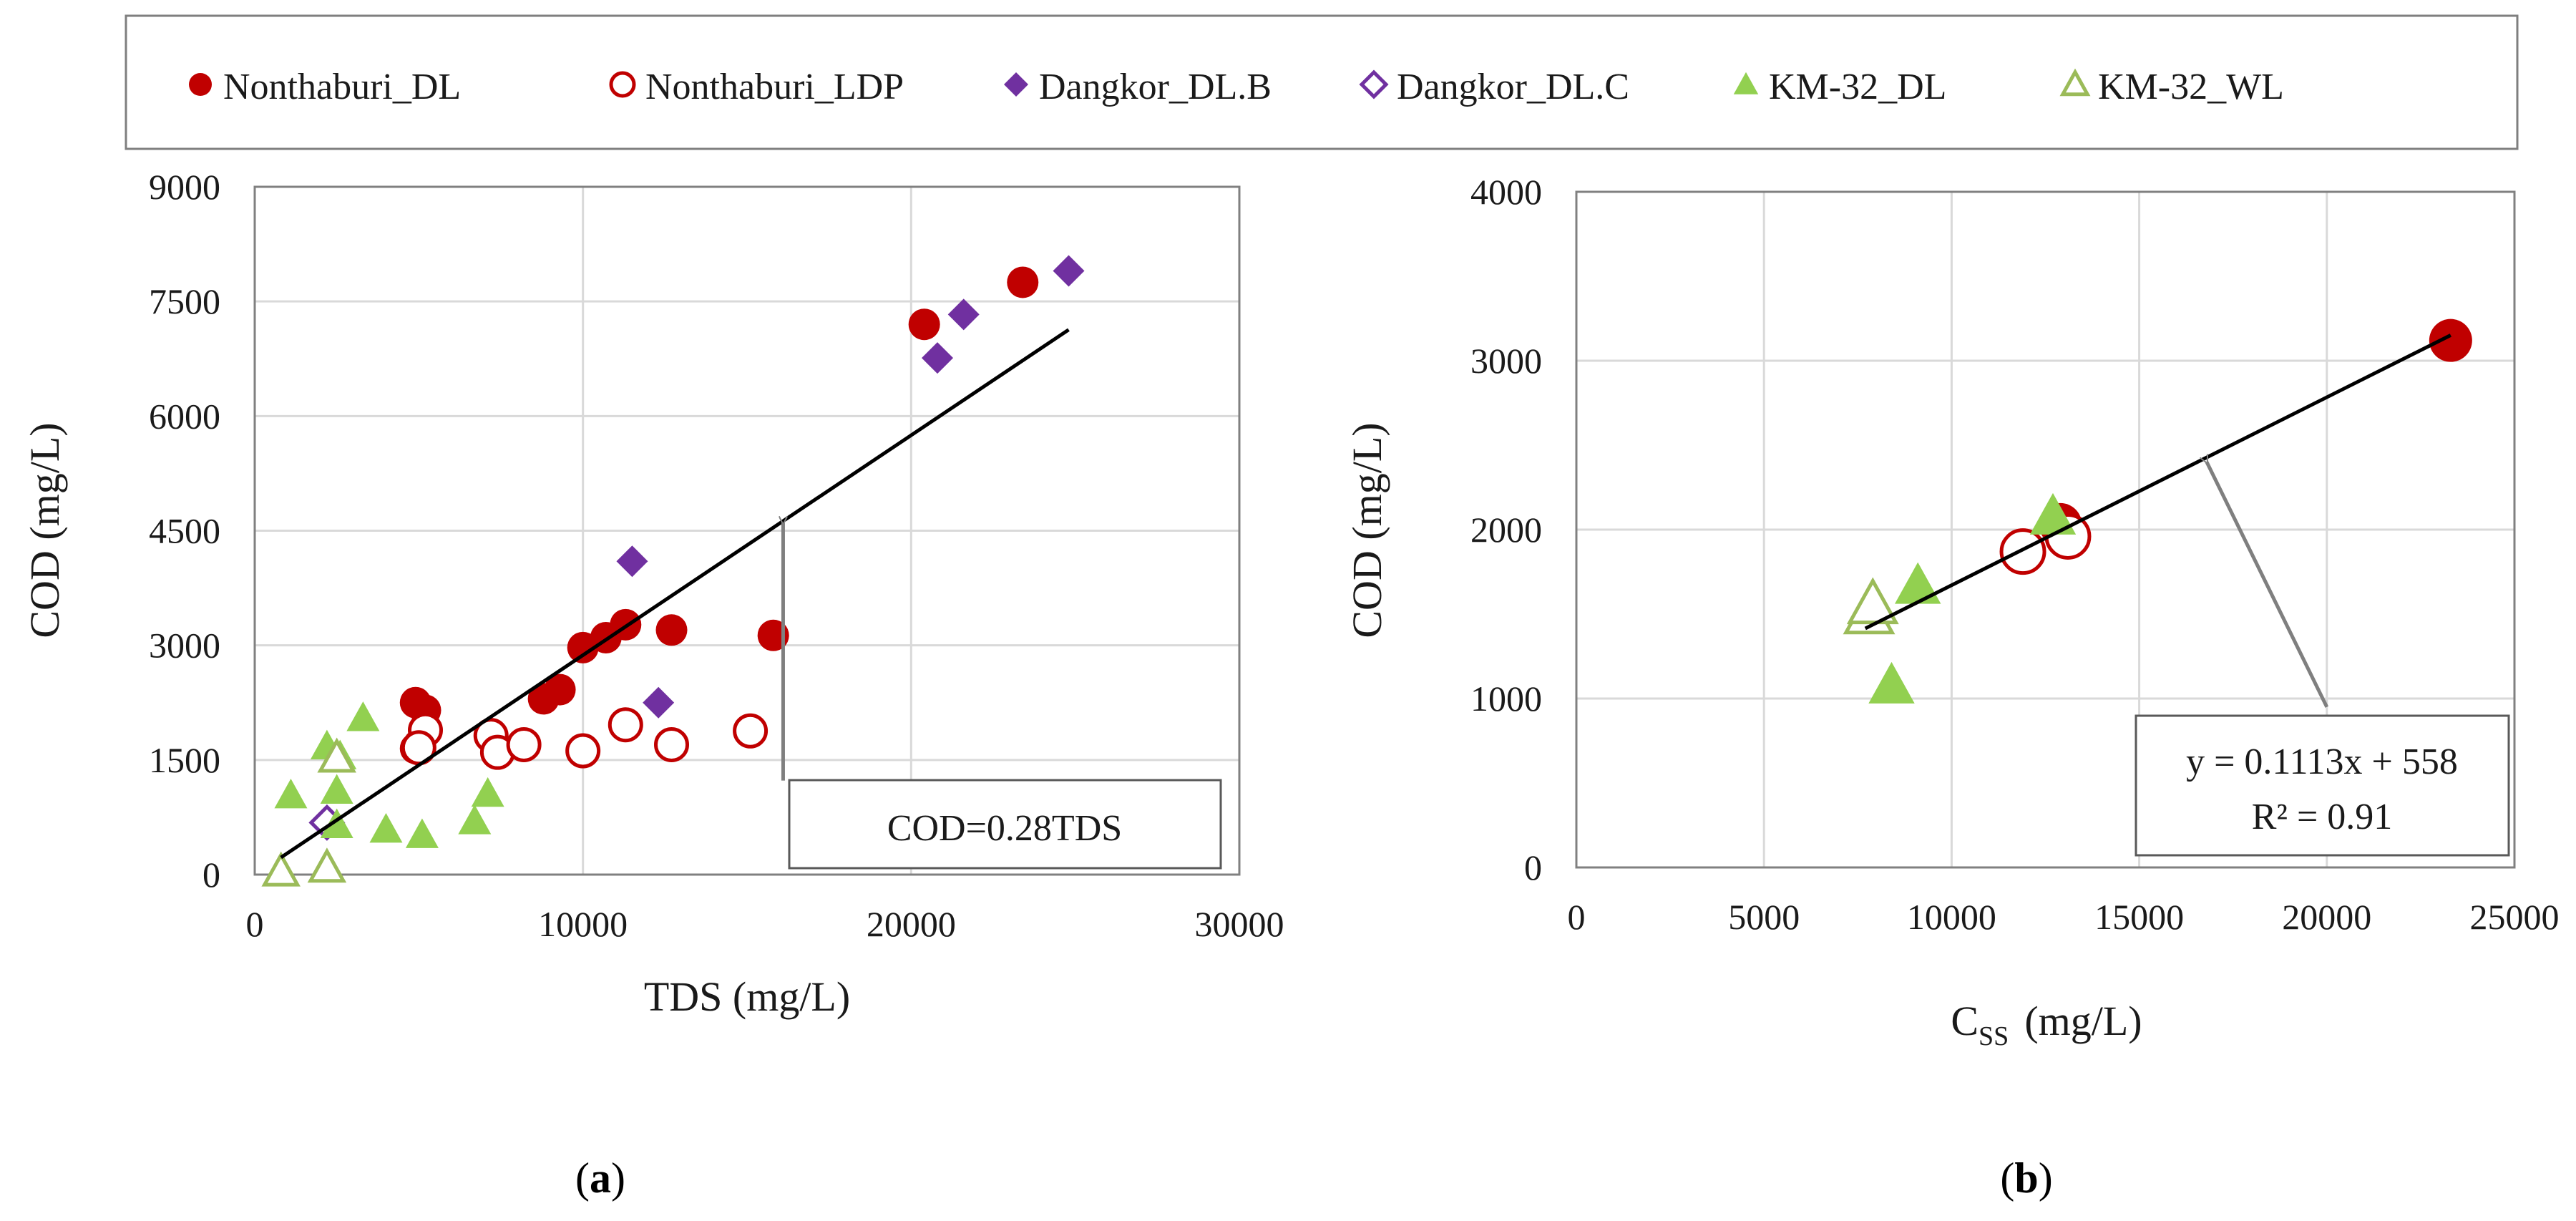 Image resolution: width=2576 pixels, height=1221 pixels. What do you see at coordinates (255, 924) in the screenshot?
I see `chart-a-x-tick-label: 0` at bounding box center [255, 924].